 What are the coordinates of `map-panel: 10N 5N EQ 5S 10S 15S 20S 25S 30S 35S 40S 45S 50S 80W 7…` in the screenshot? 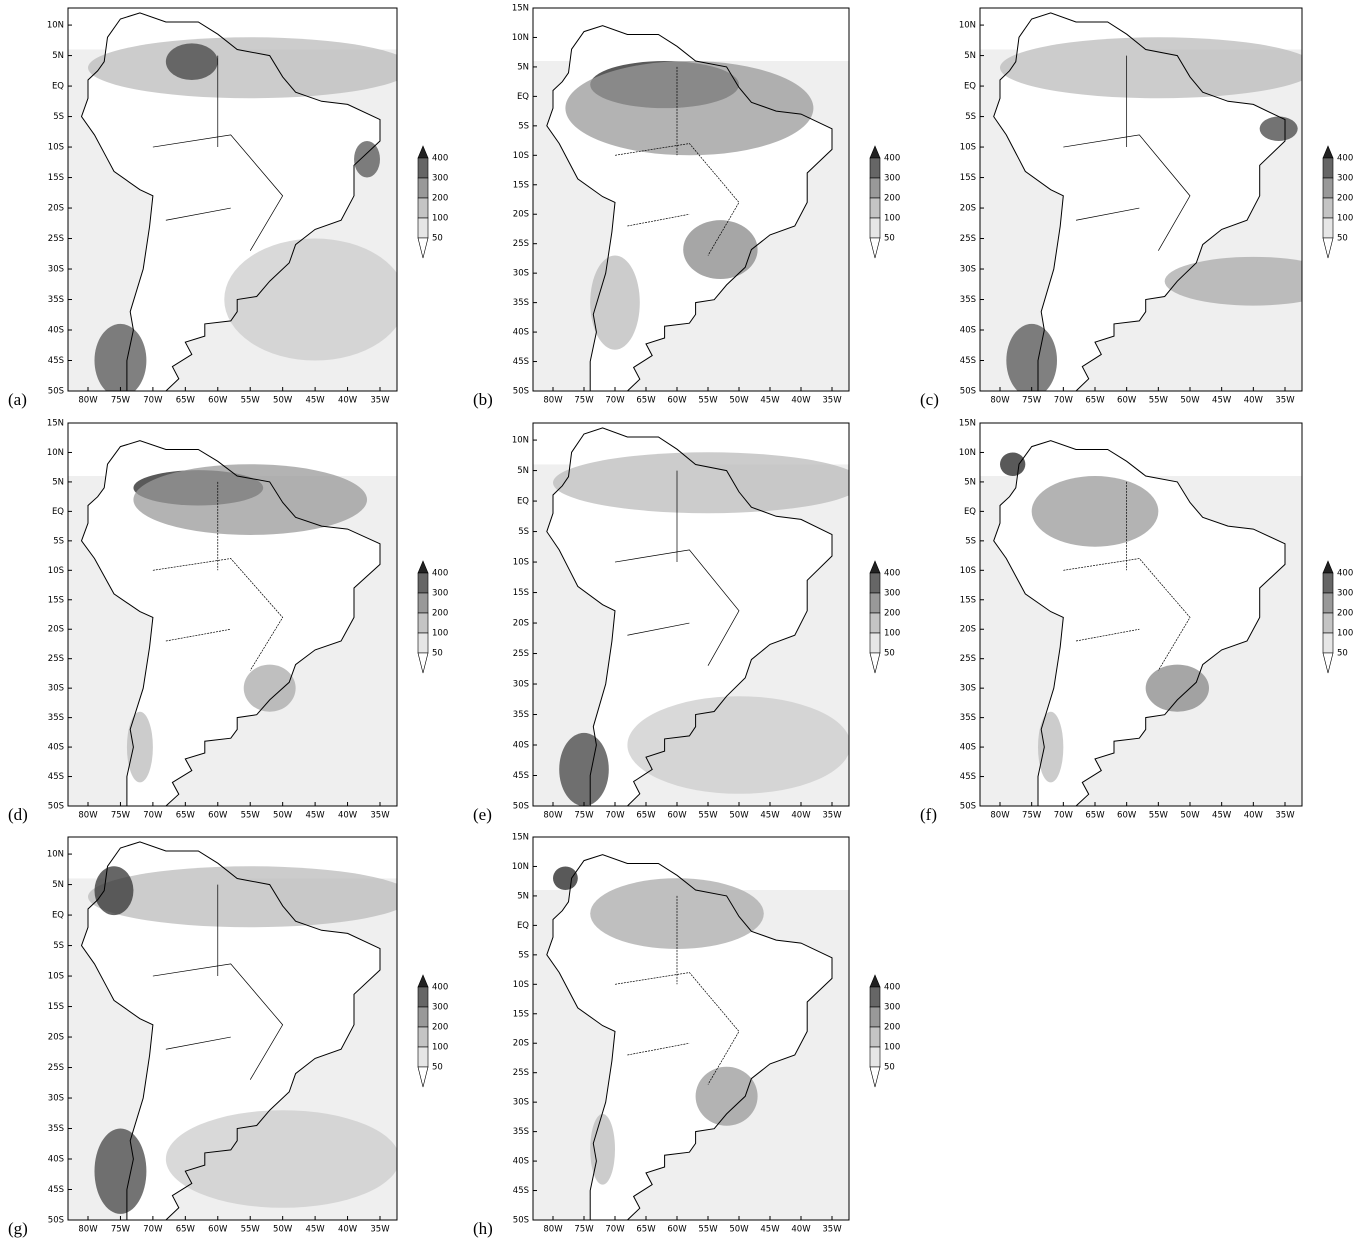 It's located at (228, 208).